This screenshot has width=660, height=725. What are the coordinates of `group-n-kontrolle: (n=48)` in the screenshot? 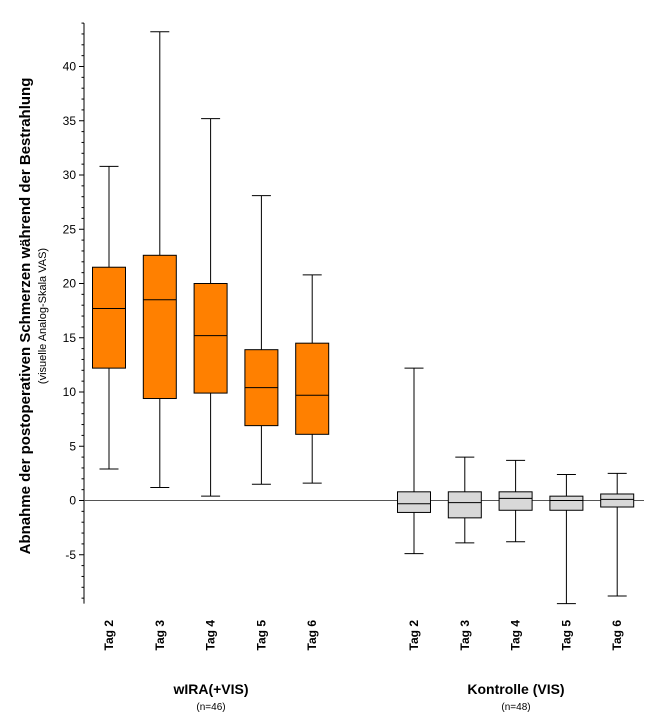 It's located at (515, 707).